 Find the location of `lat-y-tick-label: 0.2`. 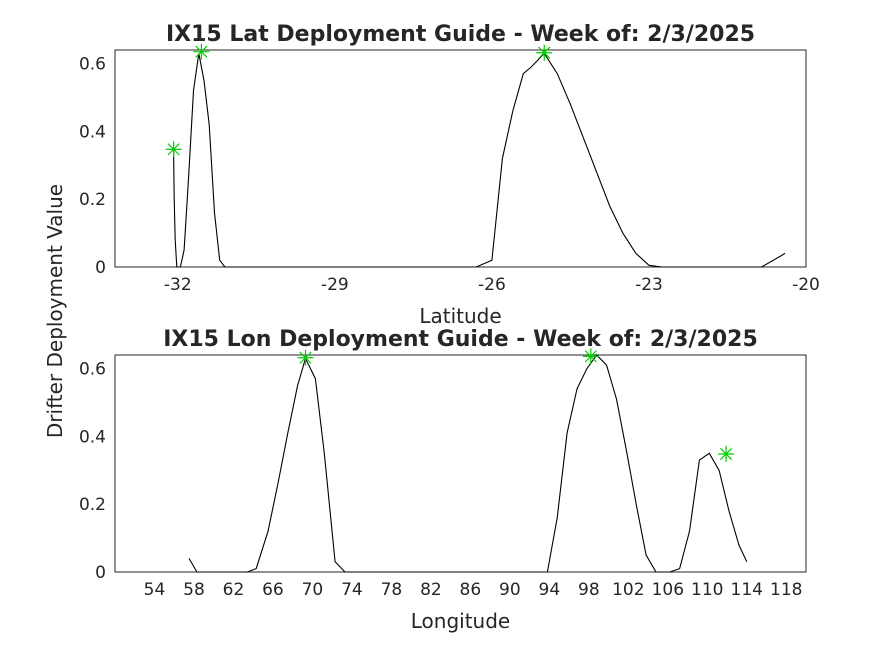

lat-y-tick-label: 0.2 is located at coordinates (92, 200).